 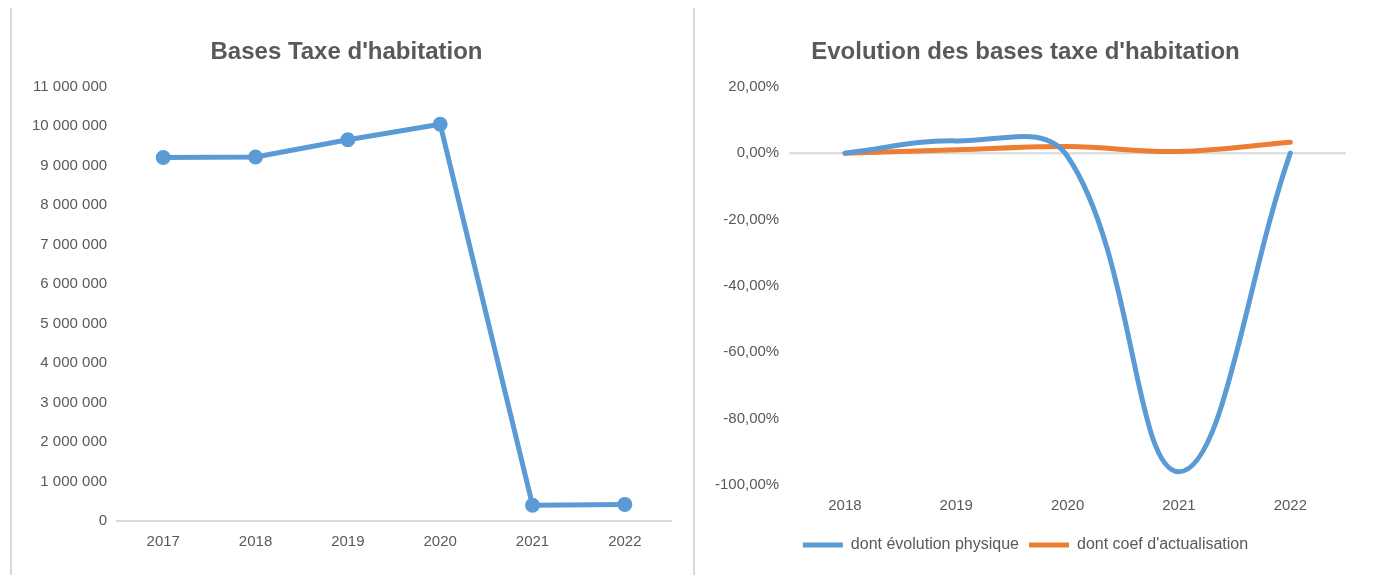 I want to click on y-tick-label: 7 000 000, so click(x=74, y=243).